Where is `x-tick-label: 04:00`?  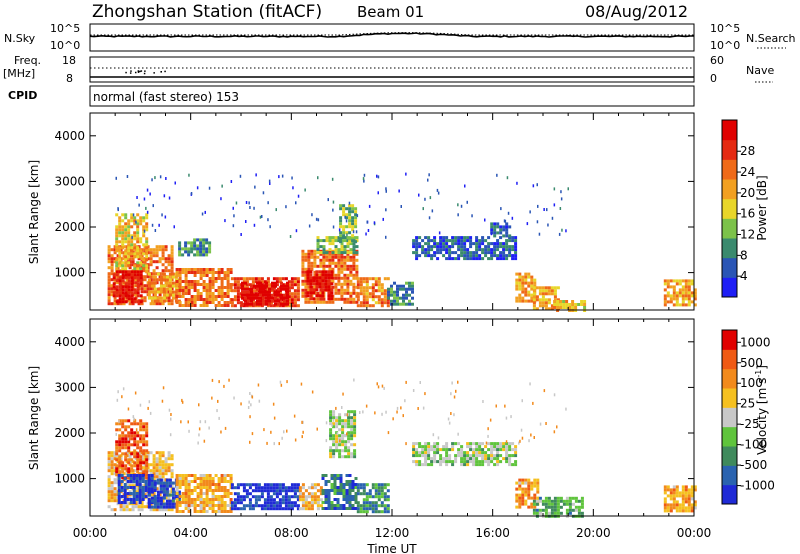 x-tick-label: 04:00 is located at coordinates (190, 533).